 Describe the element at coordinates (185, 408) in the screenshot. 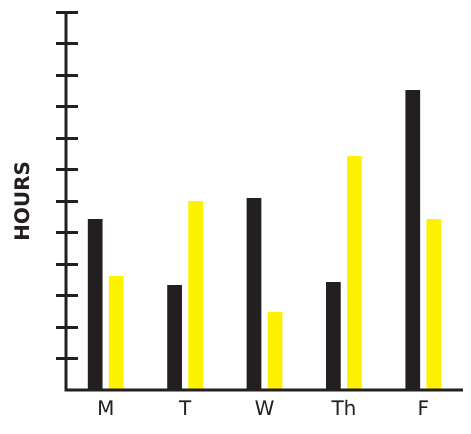

I see `x-tick-label: T` at that location.